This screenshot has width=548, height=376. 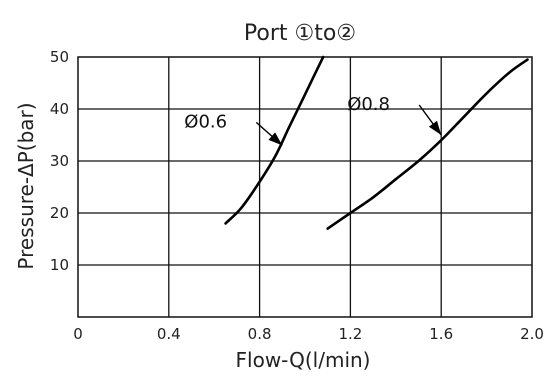 I want to click on y-axis-label: Pressure-ΔP(bar), so click(x=26, y=185).